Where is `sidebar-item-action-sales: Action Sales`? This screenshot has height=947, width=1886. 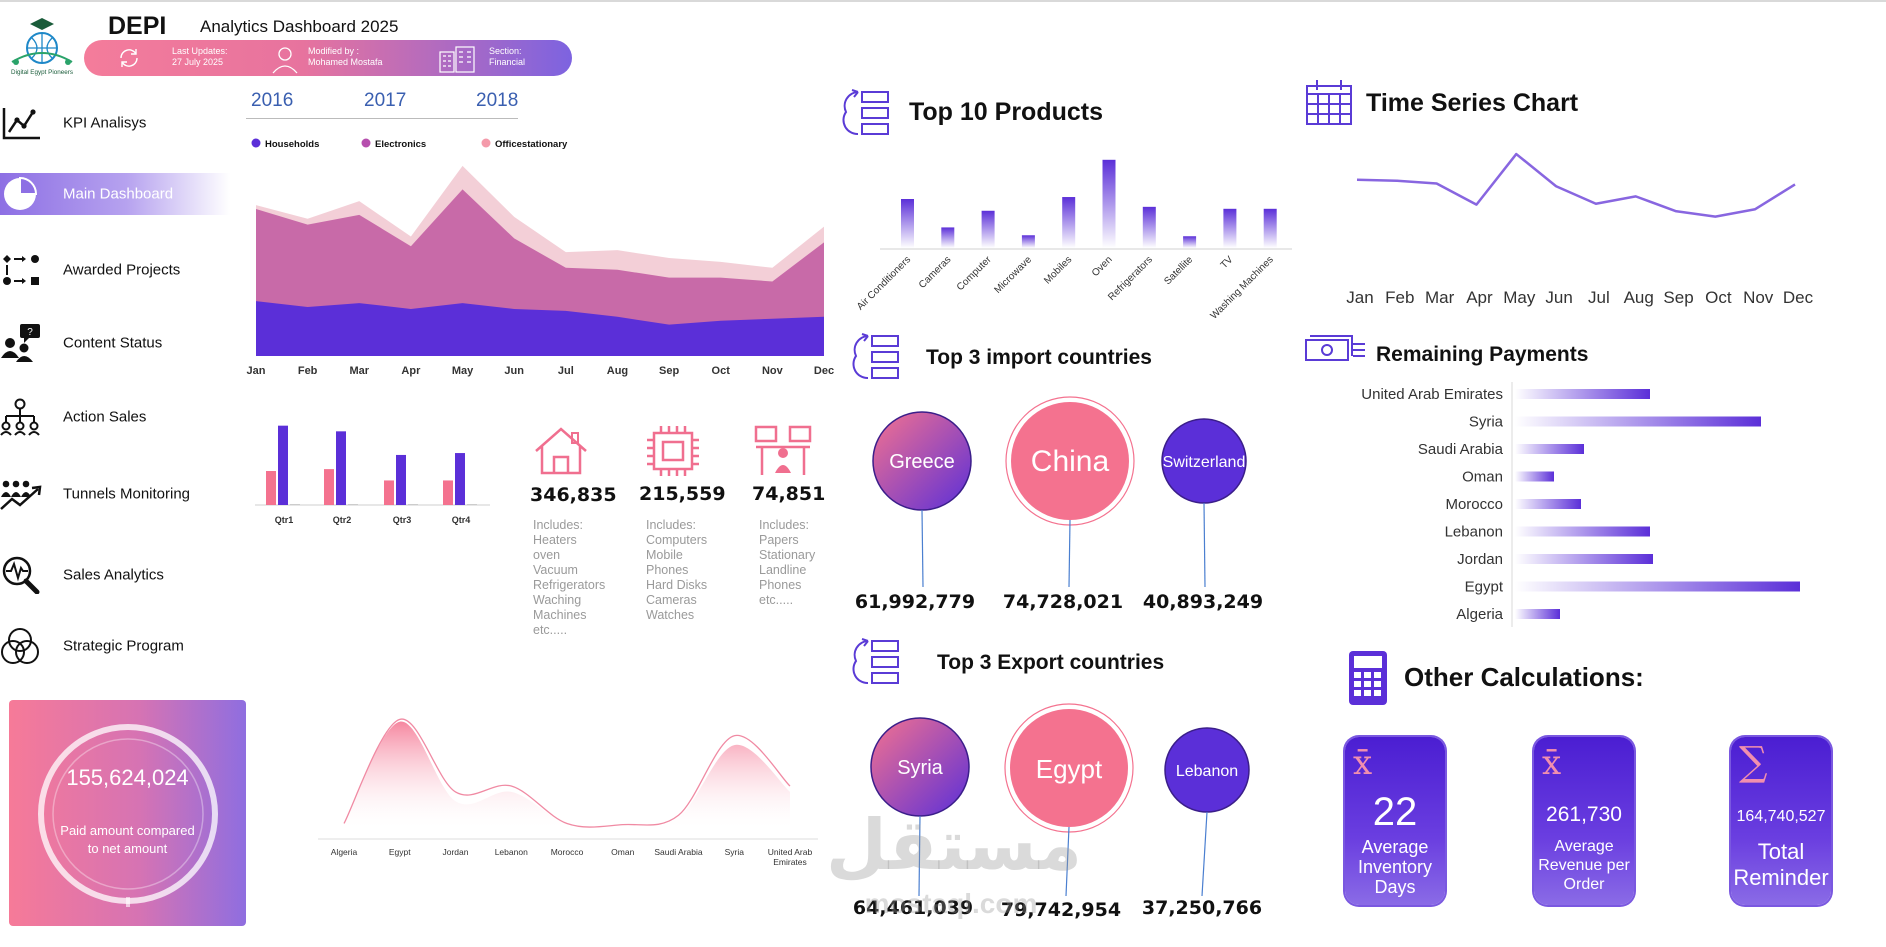 sidebar-item-action-sales: Action Sales is located at coordinates (115, 417).